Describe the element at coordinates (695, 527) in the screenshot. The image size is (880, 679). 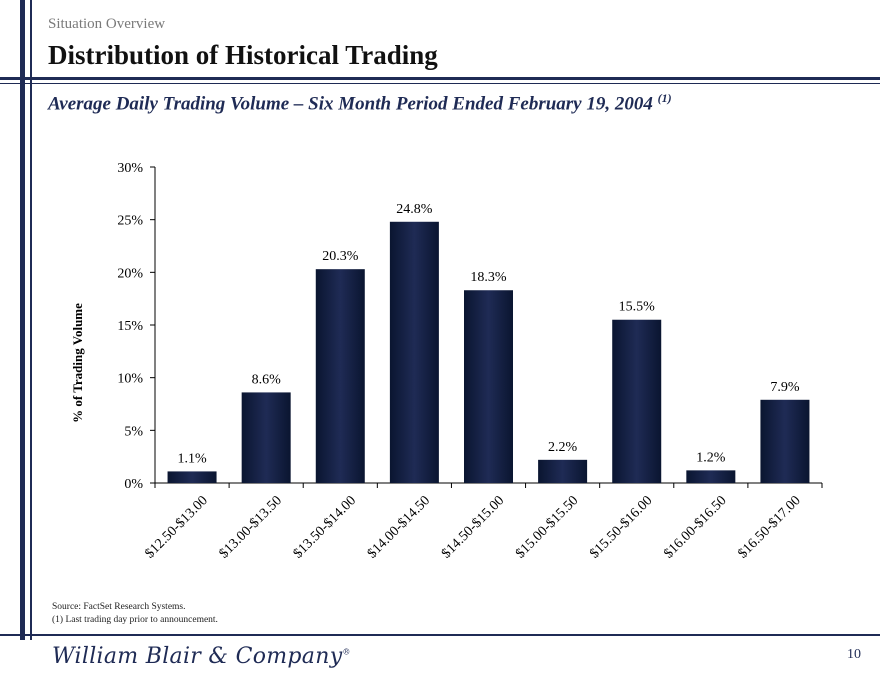
I see `x-tick-label: $16.00-$16.50` at that location.